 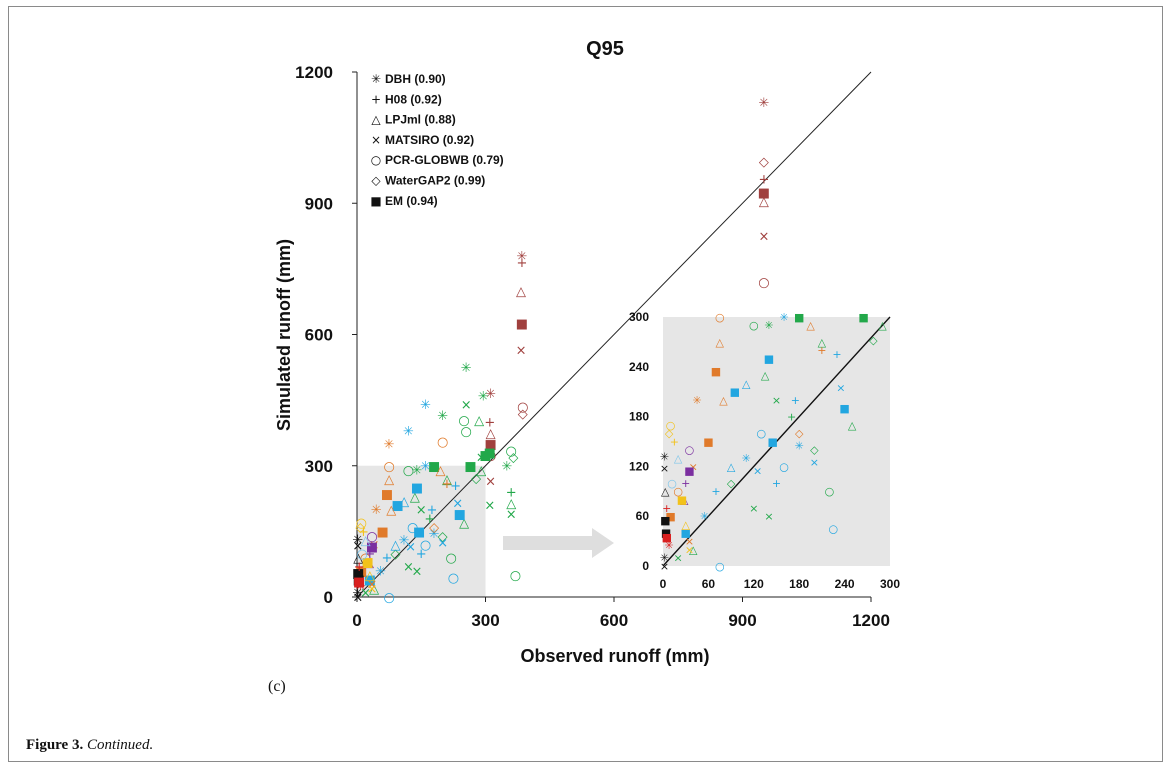 I want to click on x-tick-label: 1200, so click(x=871, y=620).